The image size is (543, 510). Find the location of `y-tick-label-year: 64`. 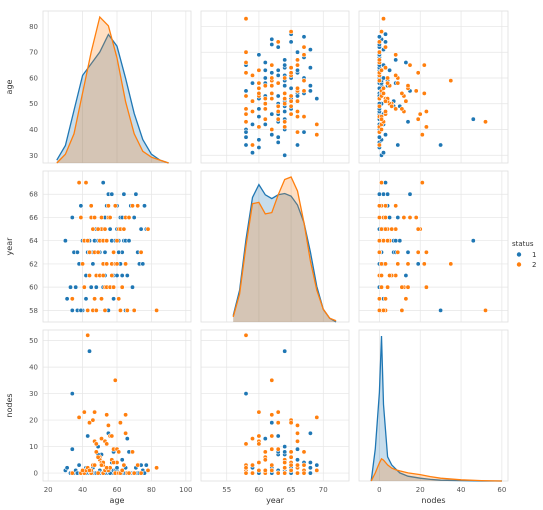

y-tick-label-year: 64 is located at coordinates (33, 241).